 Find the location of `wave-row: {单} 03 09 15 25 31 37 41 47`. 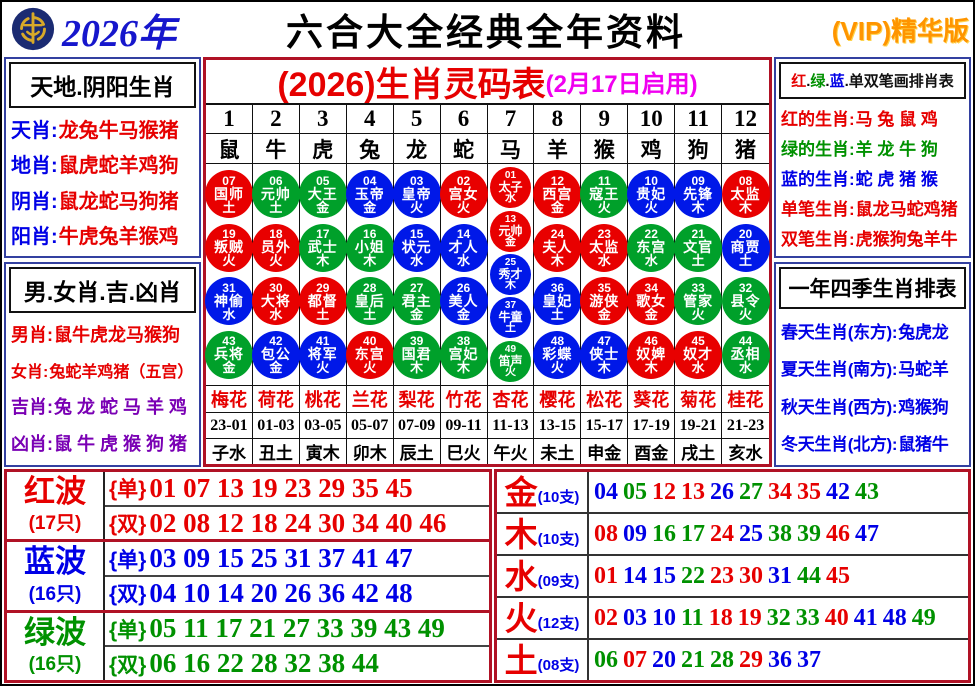

wave-row: {单} 03 09 15 25 31 37 41 47 is located at coordinates (297, 559).